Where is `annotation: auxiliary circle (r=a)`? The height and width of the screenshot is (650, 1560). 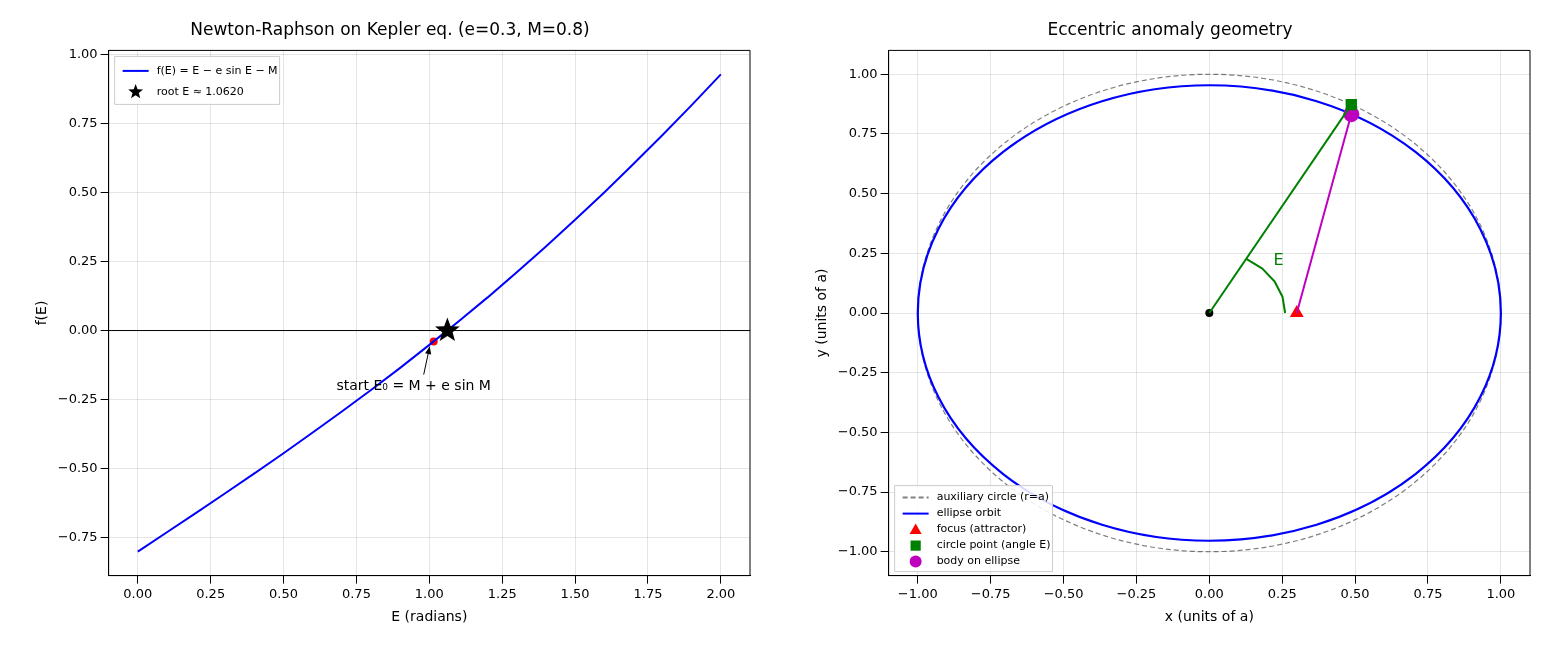
annotation: auxiliary circle (r=a) is located at coordinates (993, 497).